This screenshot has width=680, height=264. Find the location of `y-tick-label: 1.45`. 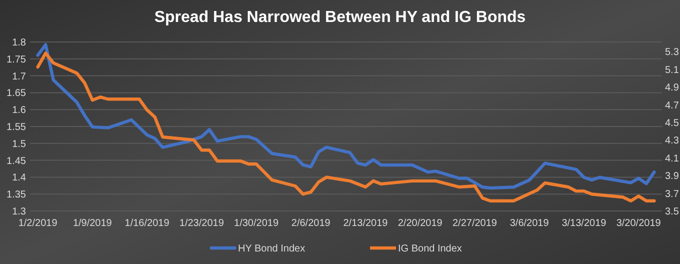

y-tick-label: 1.45 is located at coordinates (16, 161).